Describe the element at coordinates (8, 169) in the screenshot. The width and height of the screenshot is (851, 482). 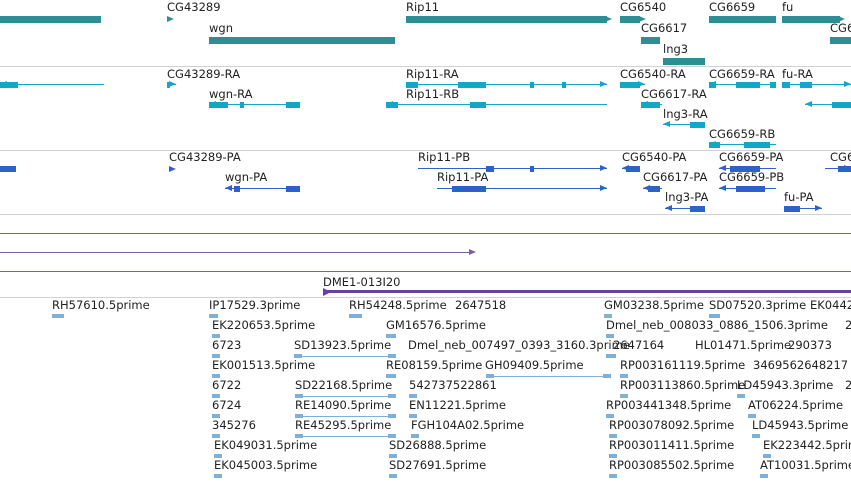
I see `protein-bar` at that location.